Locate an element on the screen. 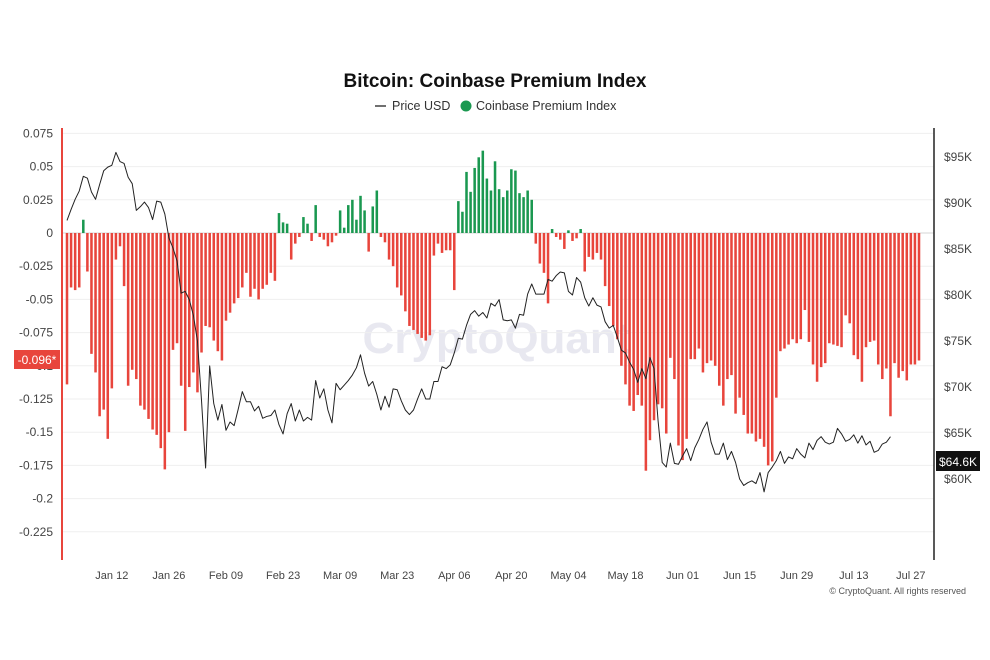  left-badge-bg is located at coordinates (37, 359).